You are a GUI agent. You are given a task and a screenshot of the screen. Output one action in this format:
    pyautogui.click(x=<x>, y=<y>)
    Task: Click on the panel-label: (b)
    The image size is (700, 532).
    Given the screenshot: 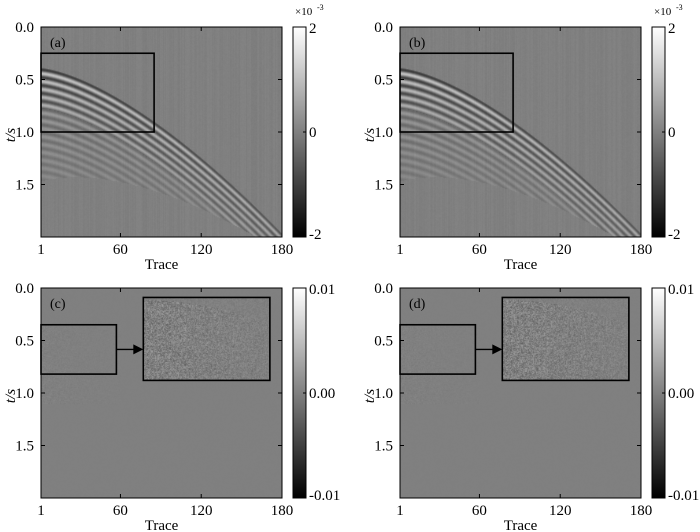 What is the action you would take?
    pyautogui.click(x=417, y=43)
    